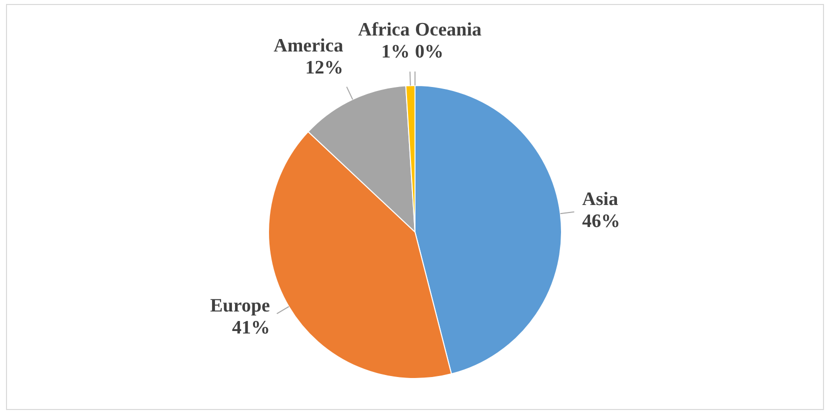  What do you see at coordinates (240, 306) in the screenshot?
I see `slice-label: Europe` at bounding box center [240, 306].